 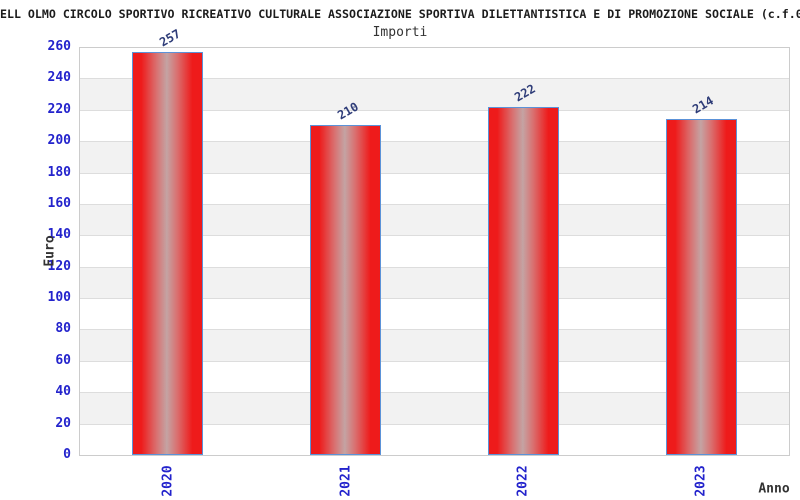 I want to click on y-tick-label: 80, so click(x=63, y=329).